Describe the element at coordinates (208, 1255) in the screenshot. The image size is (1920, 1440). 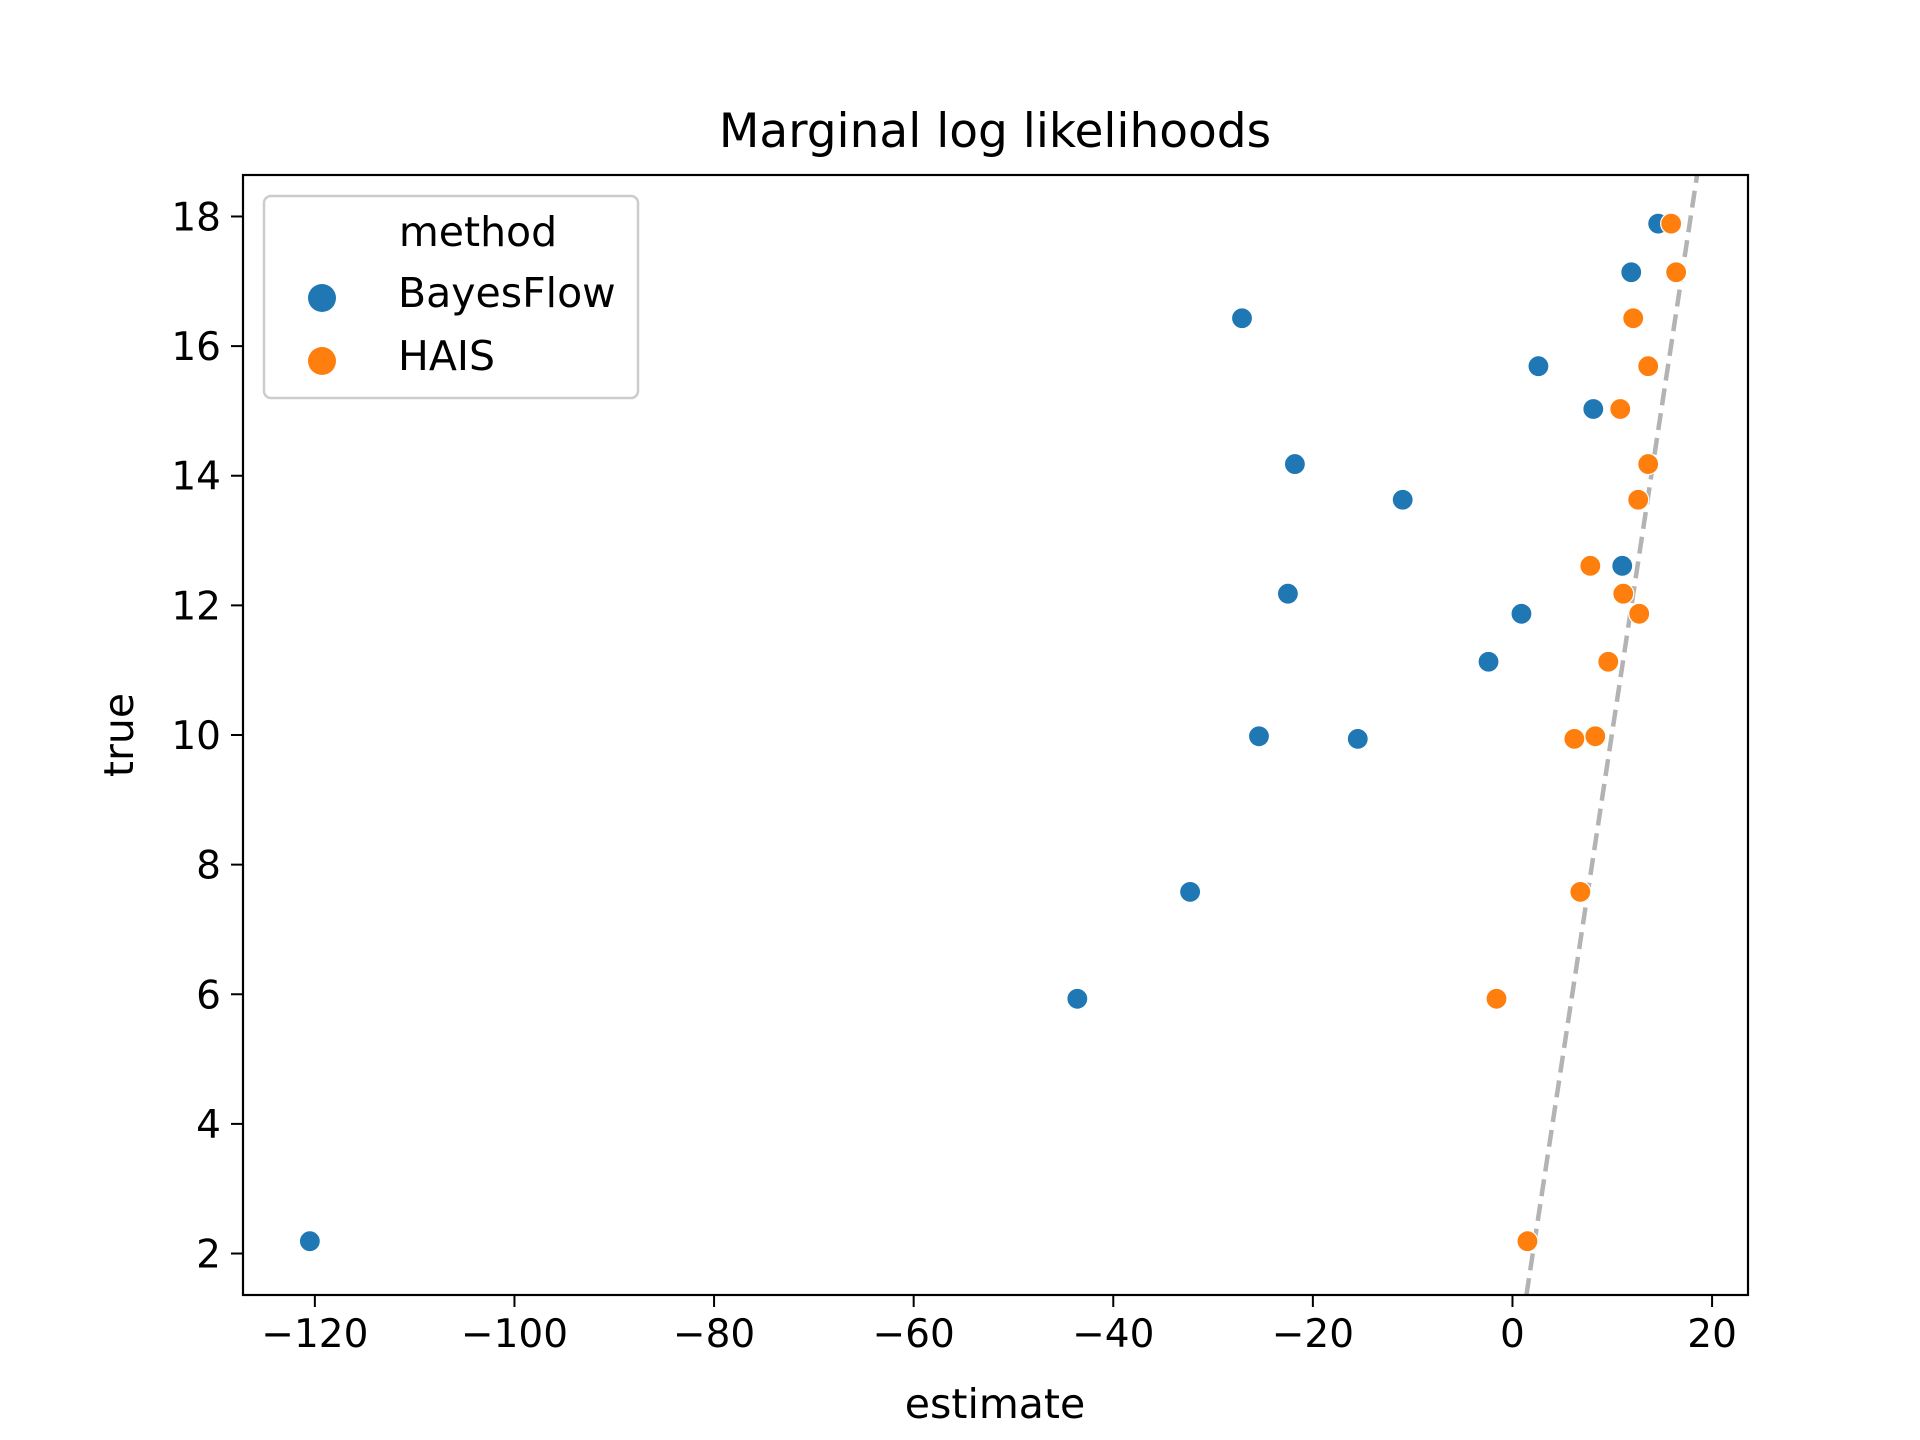
I see `y-tick-label: 2` at that location.